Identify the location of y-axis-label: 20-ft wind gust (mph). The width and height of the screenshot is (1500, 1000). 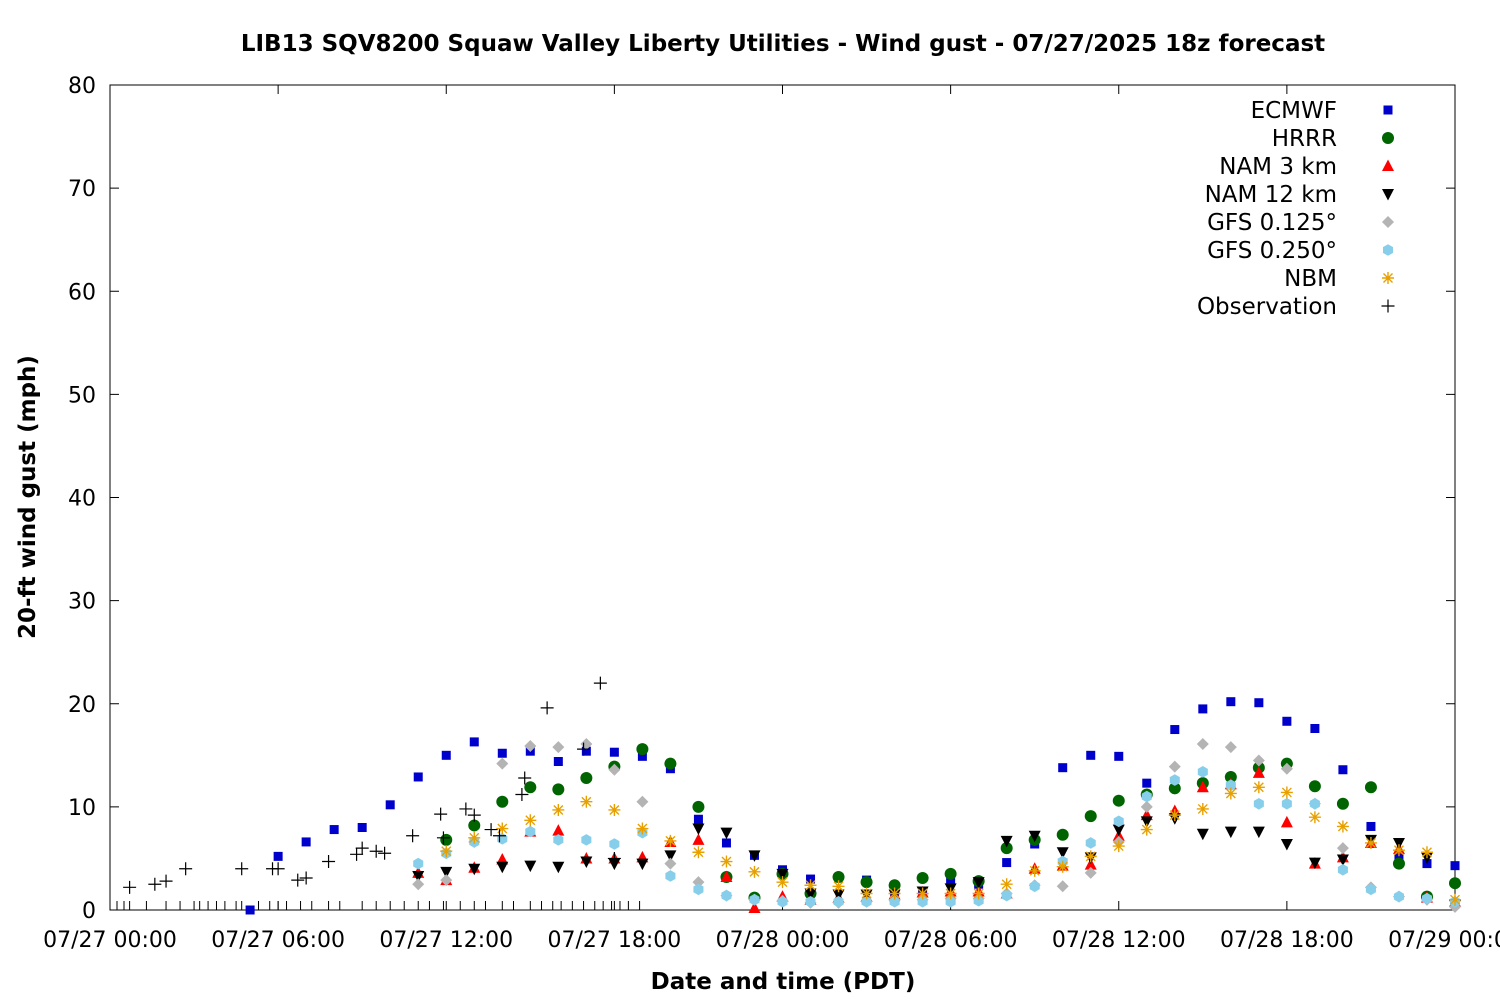
(28, 497).